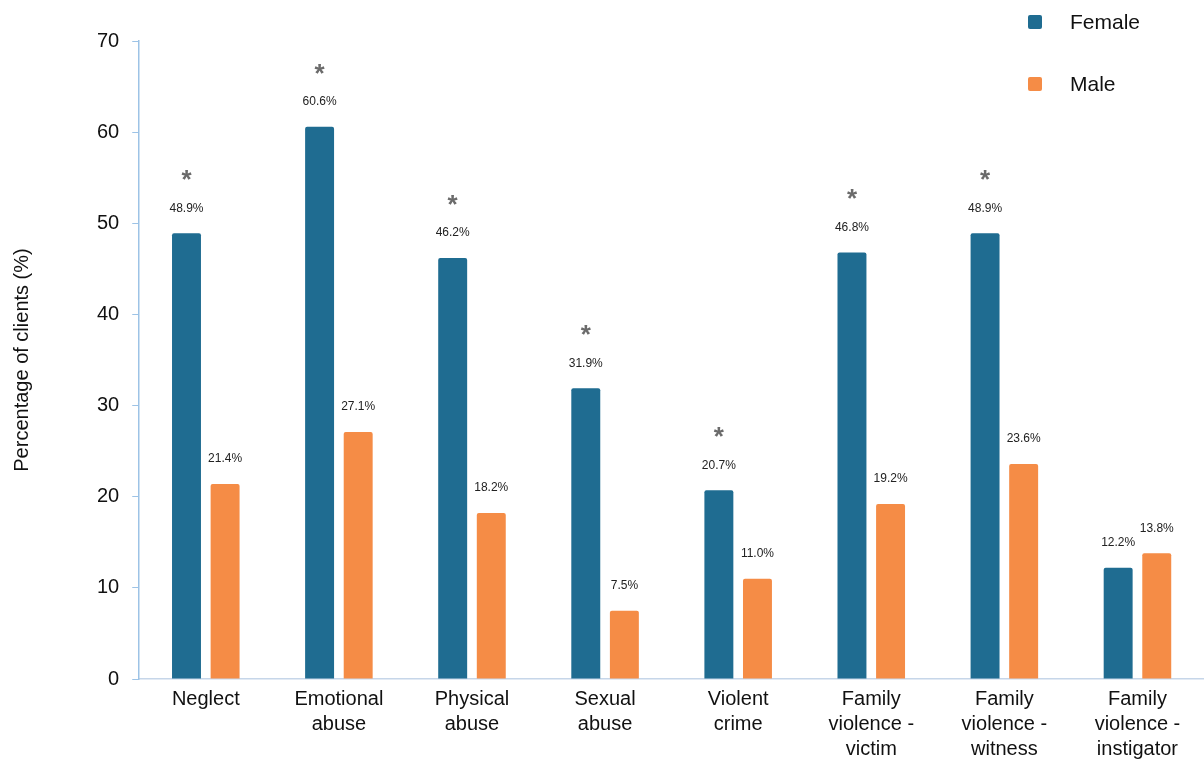 The image size is (1204, 770). What do you see at coordinates (225, 458) in the screenshot?
I see `data-label: 21.4%` at bounding box center [225, 458].